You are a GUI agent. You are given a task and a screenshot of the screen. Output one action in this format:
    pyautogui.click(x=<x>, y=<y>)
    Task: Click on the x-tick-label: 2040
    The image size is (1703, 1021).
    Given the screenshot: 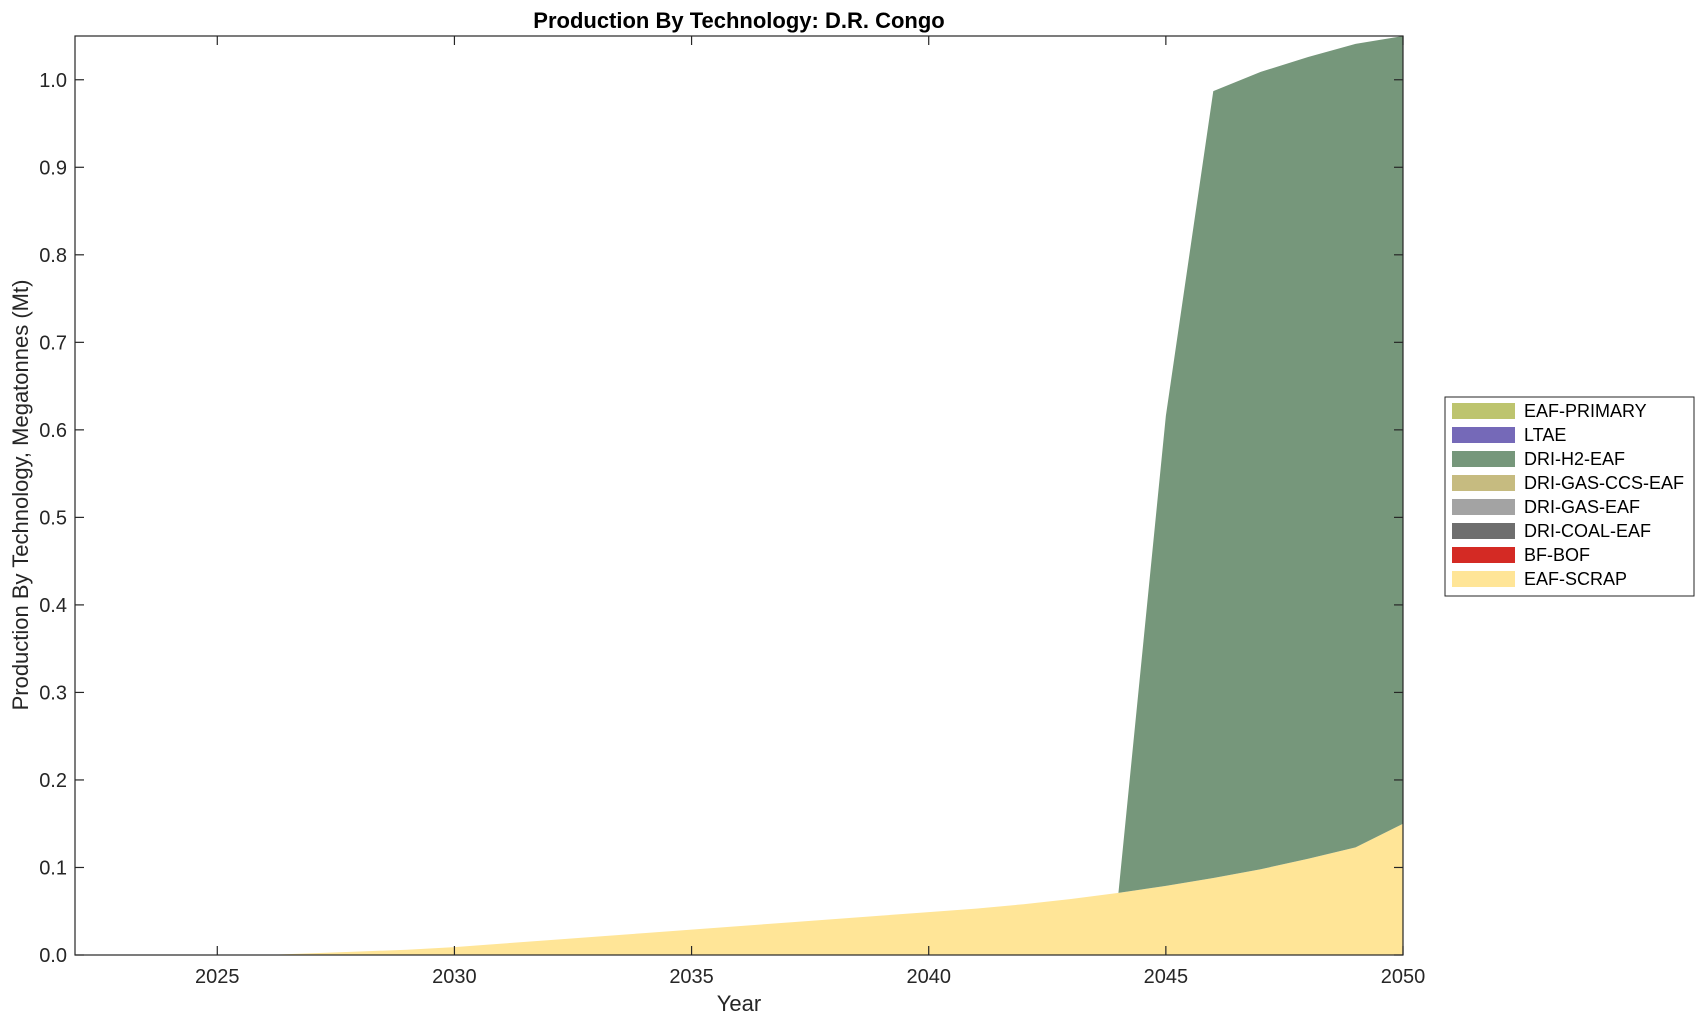 What is the action you would take?
    pyautogui.click(x=928, y=977)
    